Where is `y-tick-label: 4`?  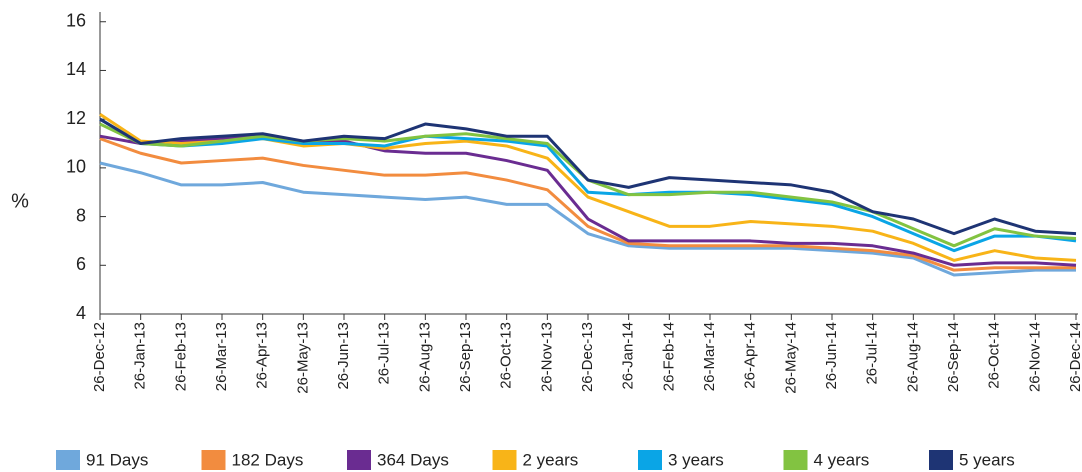
y-tick-label: 4 is located at coordinates (81, 313).